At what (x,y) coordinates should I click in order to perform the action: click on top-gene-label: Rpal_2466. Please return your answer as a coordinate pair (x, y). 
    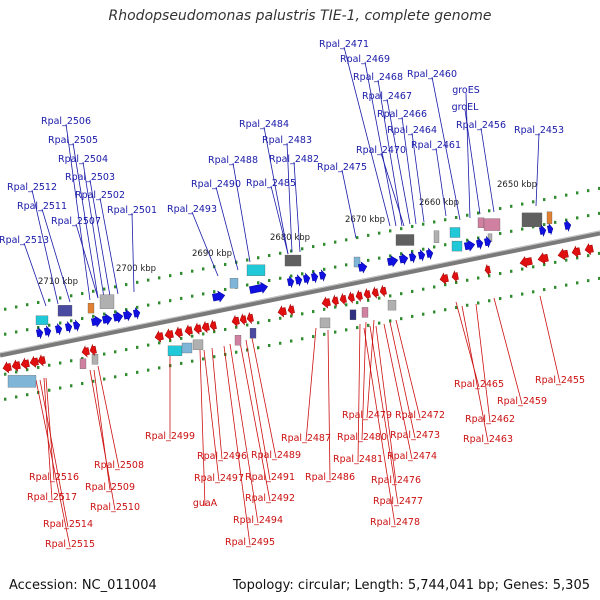
    Looking at the image, I should click on (402, 114).